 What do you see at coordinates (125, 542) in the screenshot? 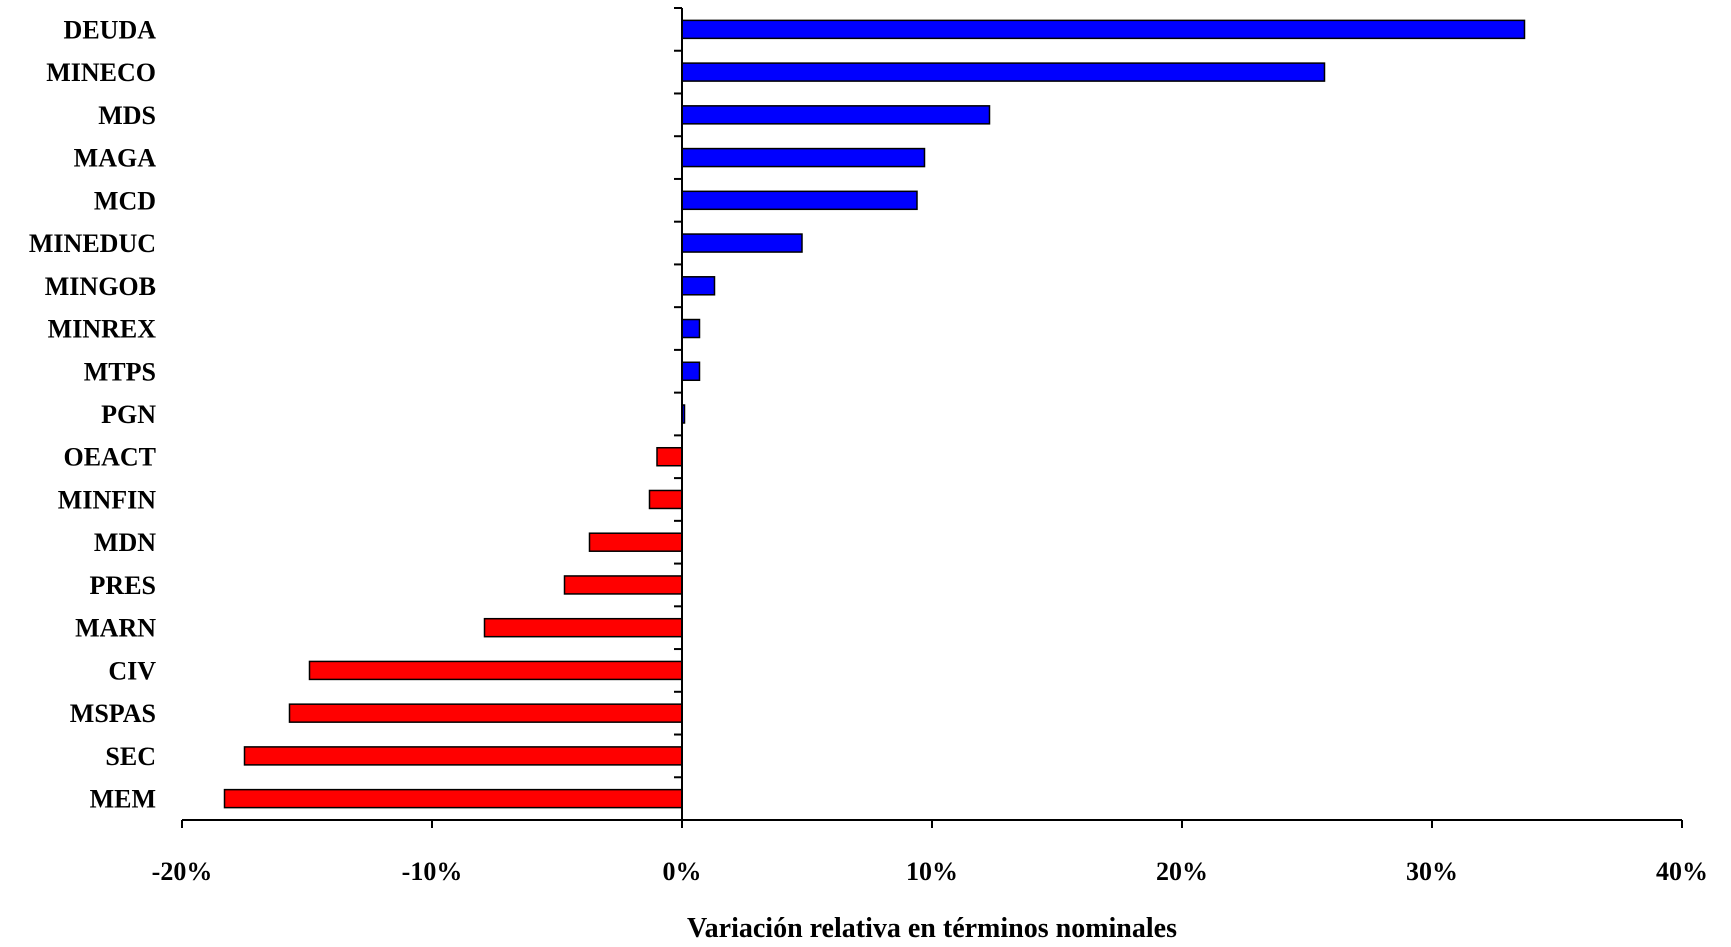
I see `category-label: MDN` at bounding box center [125, 542].